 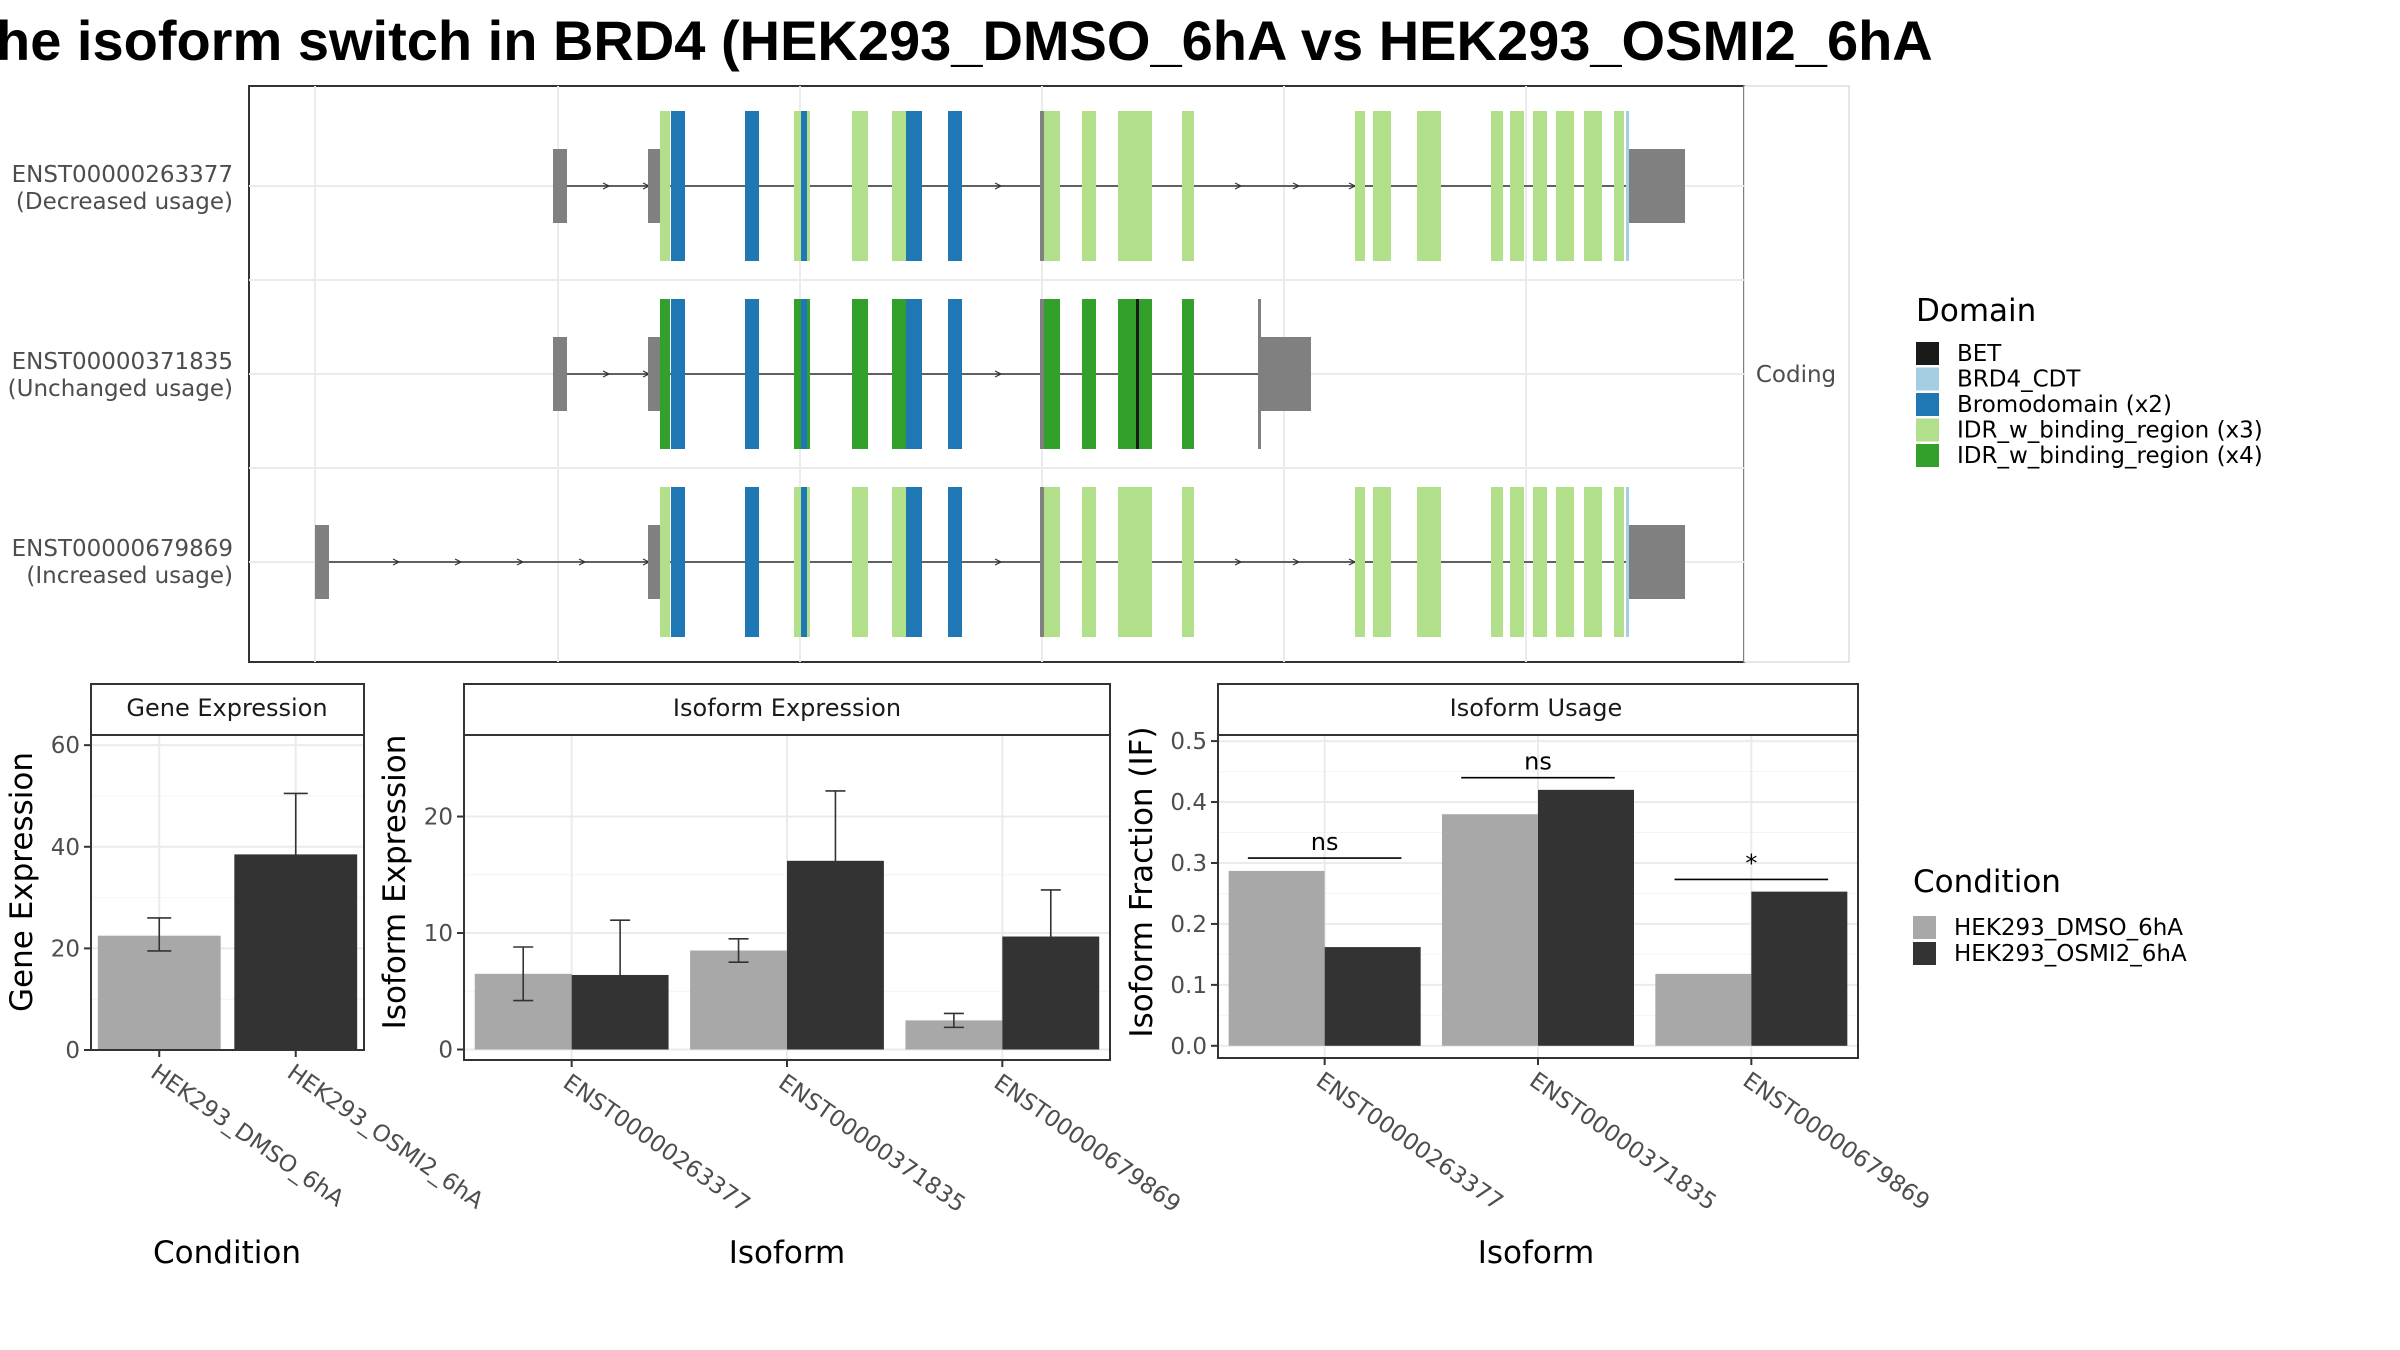 What do you see at coordinates (1536, 1253) in the screenshot?
I see `isoform-usage-xlabel: Isoform` at bounding box center [1536, 1253].